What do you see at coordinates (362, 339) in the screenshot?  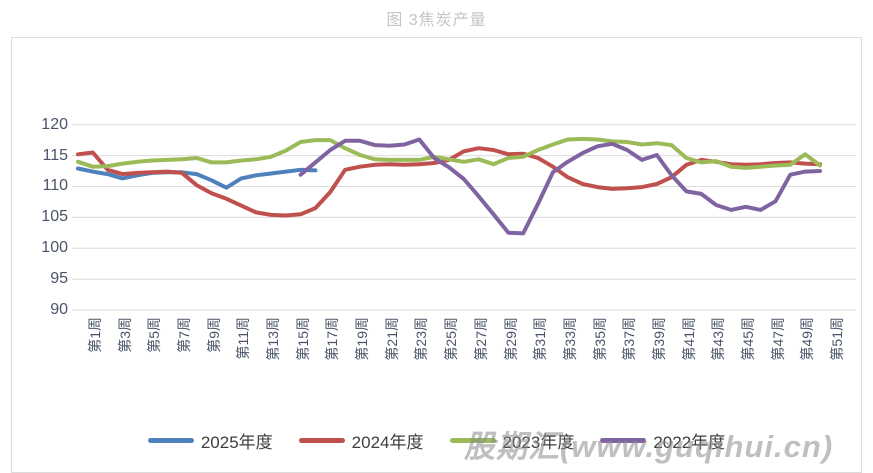 I see `x-axis-label-19: 第19周` at bounding box center [362, 339].